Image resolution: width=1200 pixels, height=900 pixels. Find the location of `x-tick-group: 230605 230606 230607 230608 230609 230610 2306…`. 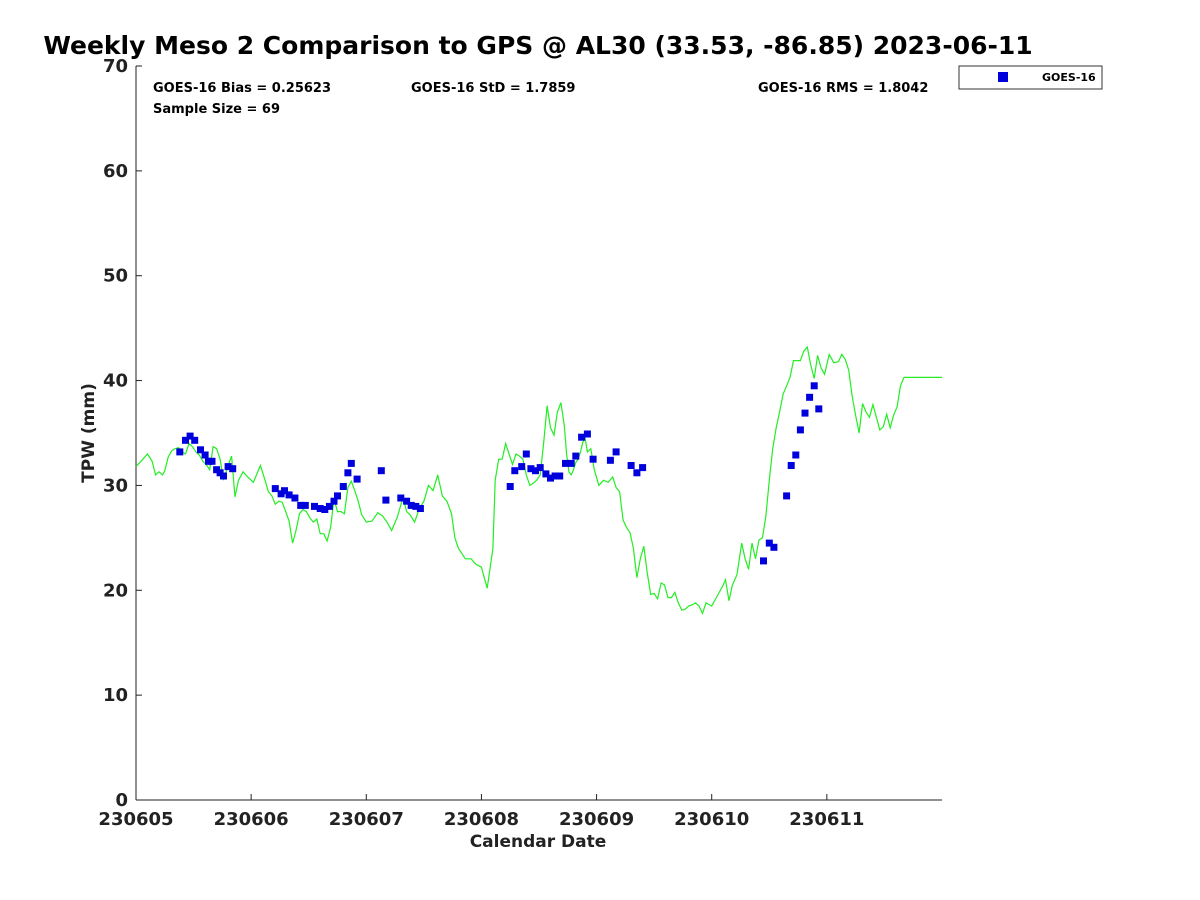

x-tick-group: 230605 230606 230607 230608 230609 230610 2306… is located at coordinates (481, 812).